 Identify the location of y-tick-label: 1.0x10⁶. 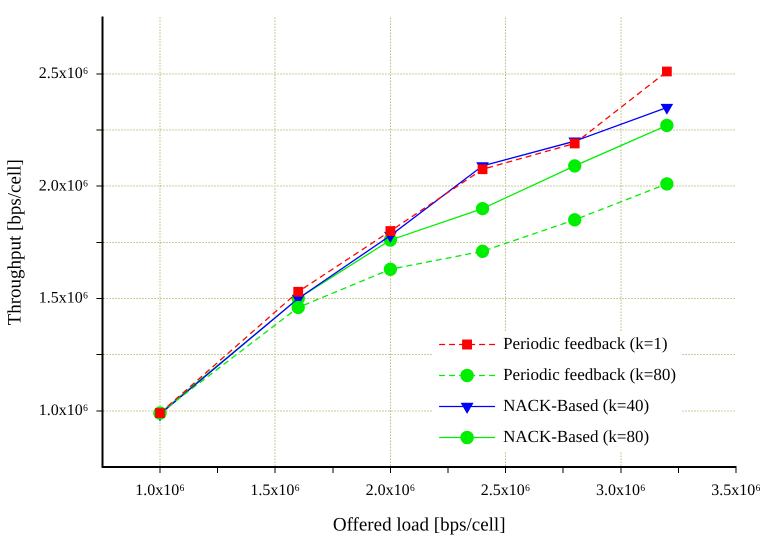
(63, 411).